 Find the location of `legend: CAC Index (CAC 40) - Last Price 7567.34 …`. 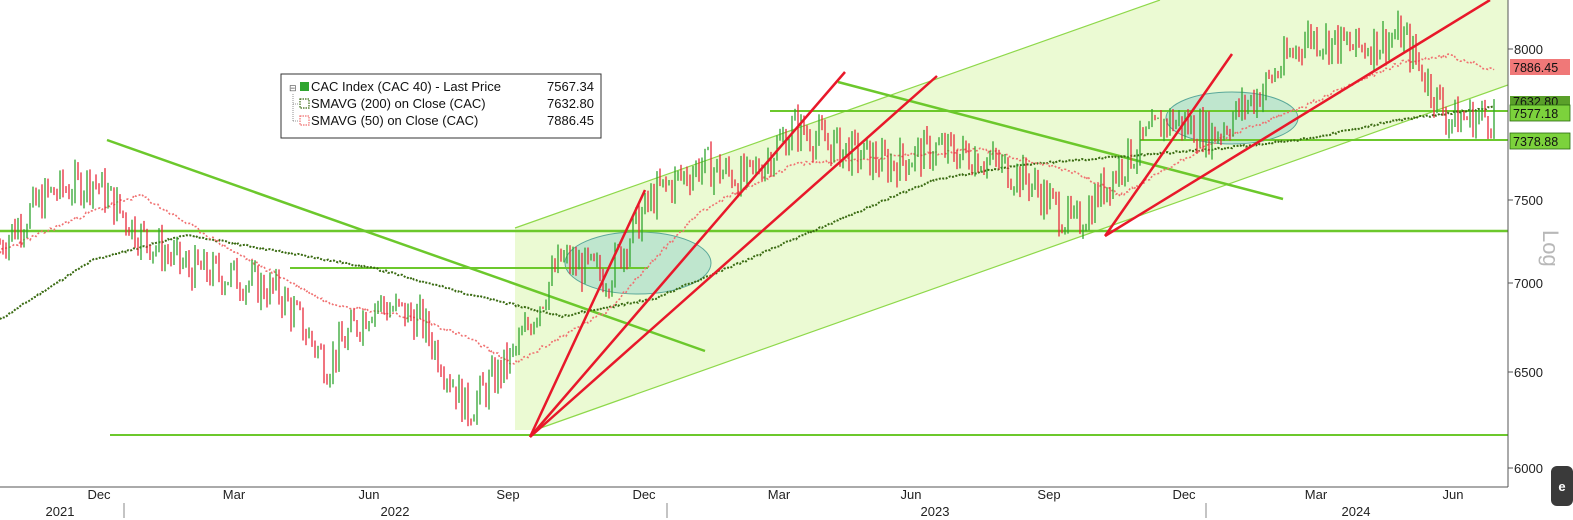

legend: CAC Index (CAC 40) - Last Price 7567.34 … is located at coordinates (441, 106).